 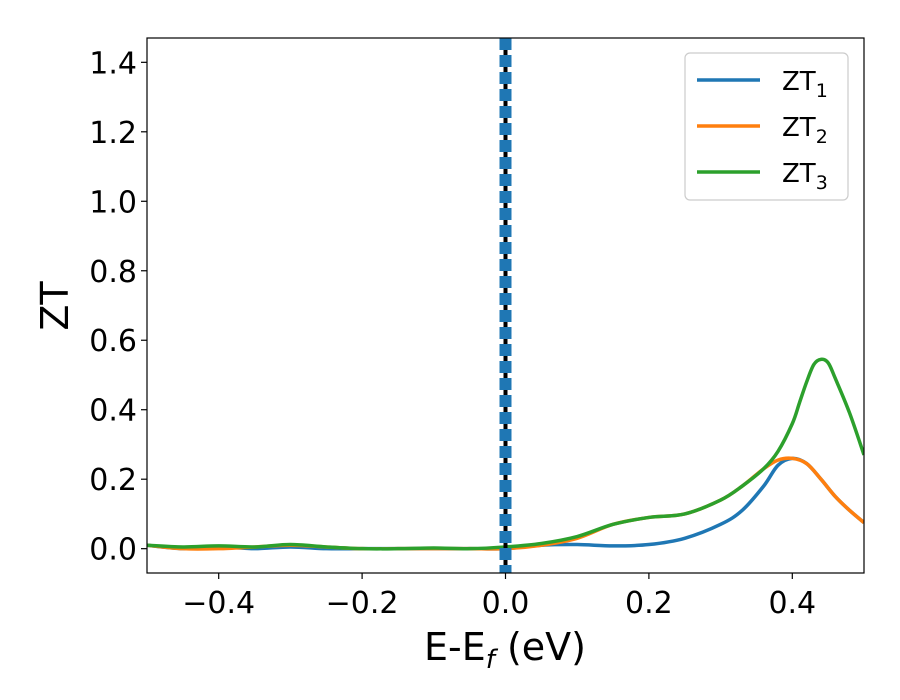 I want to click on x-axis-label: E-Ef (eV), so click(x=505, y=650).